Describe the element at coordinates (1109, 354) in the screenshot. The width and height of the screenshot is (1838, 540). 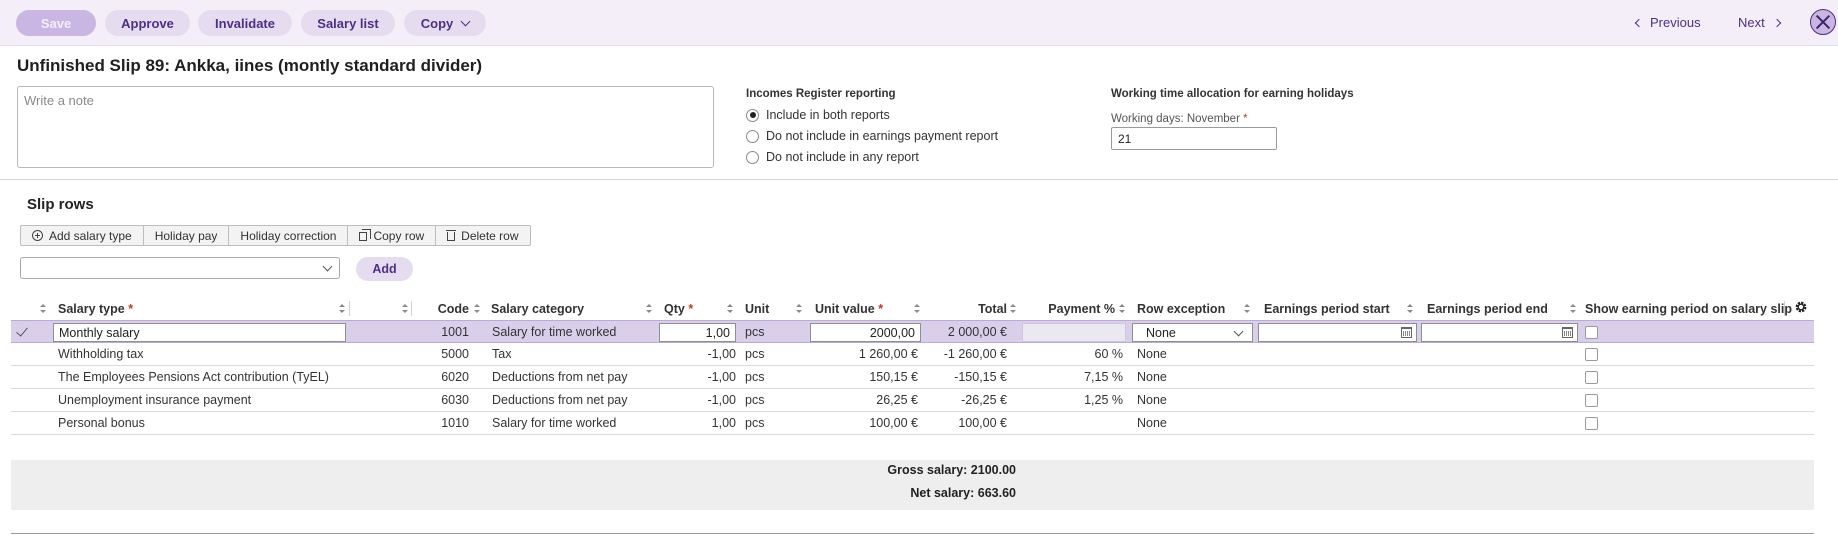
I see `payment-pct-cell: 60 %` at that location.